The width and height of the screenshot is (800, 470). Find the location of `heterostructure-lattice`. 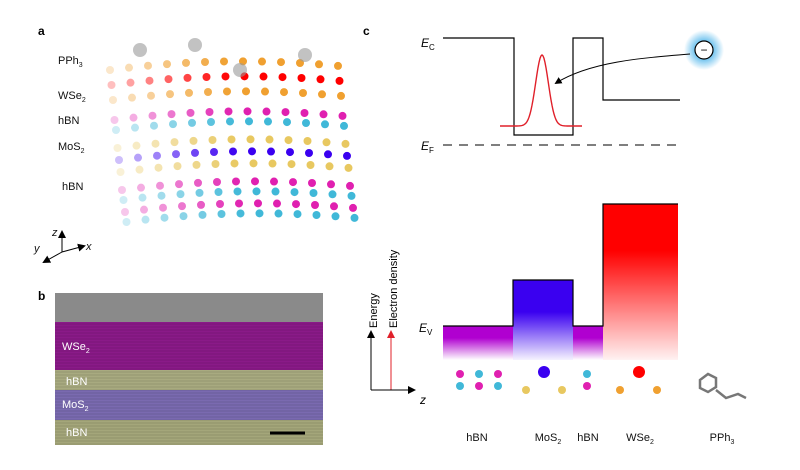

heterostructure-lattice is located at coordinates (232, 132).